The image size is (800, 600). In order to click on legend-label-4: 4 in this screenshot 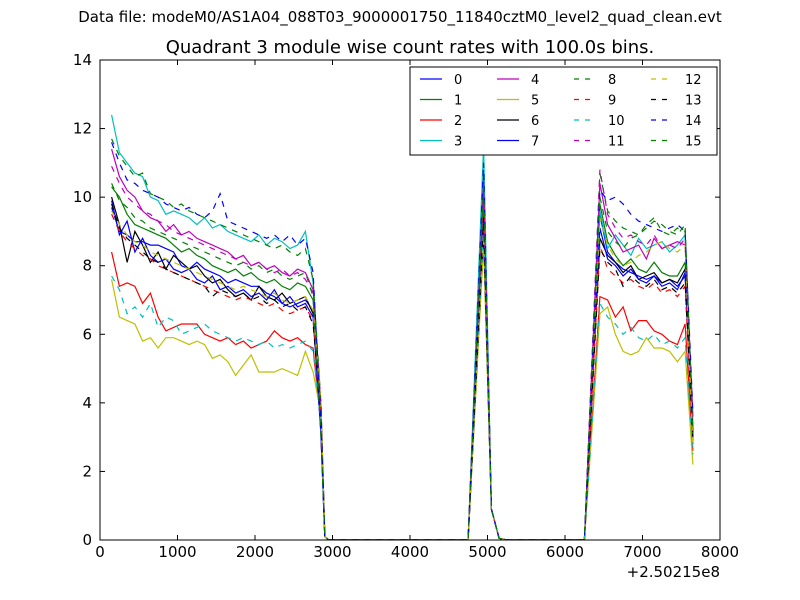, I will do `click(535, 80)`.